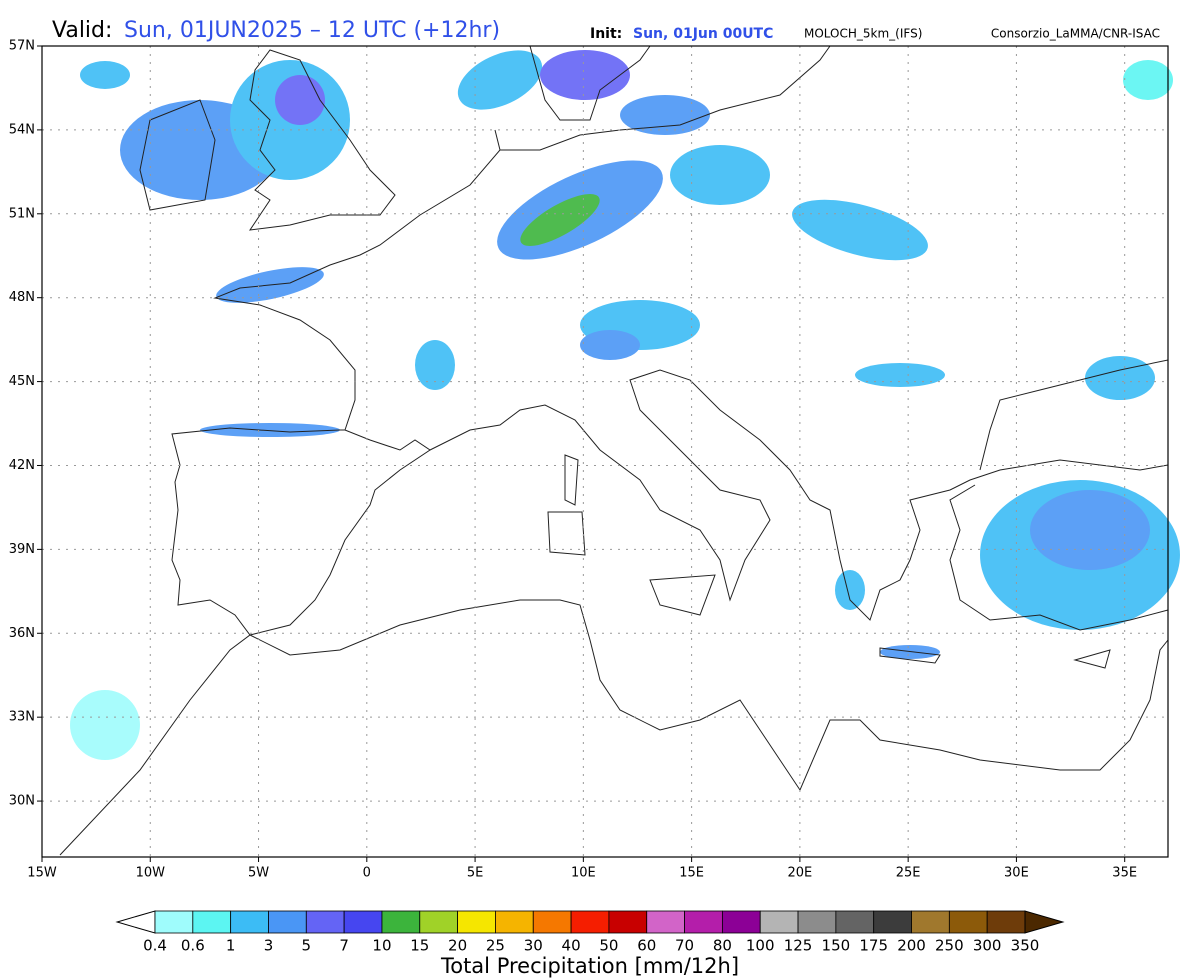 Image resolution: width=1180 pixels, height=980 pixels. What do you see at coordinates (1044, 922) in the screenshot?
I see `colorbar-arrow-high` at bounding box center [1044, 922].